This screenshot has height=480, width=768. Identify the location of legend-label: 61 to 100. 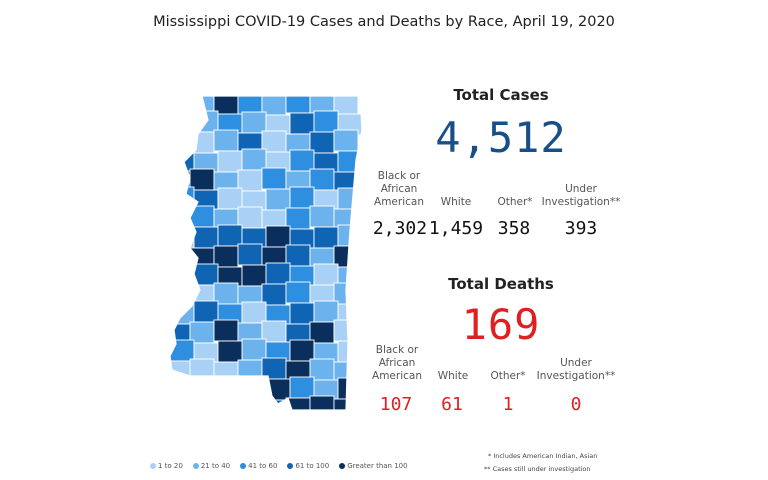
(312, 466).